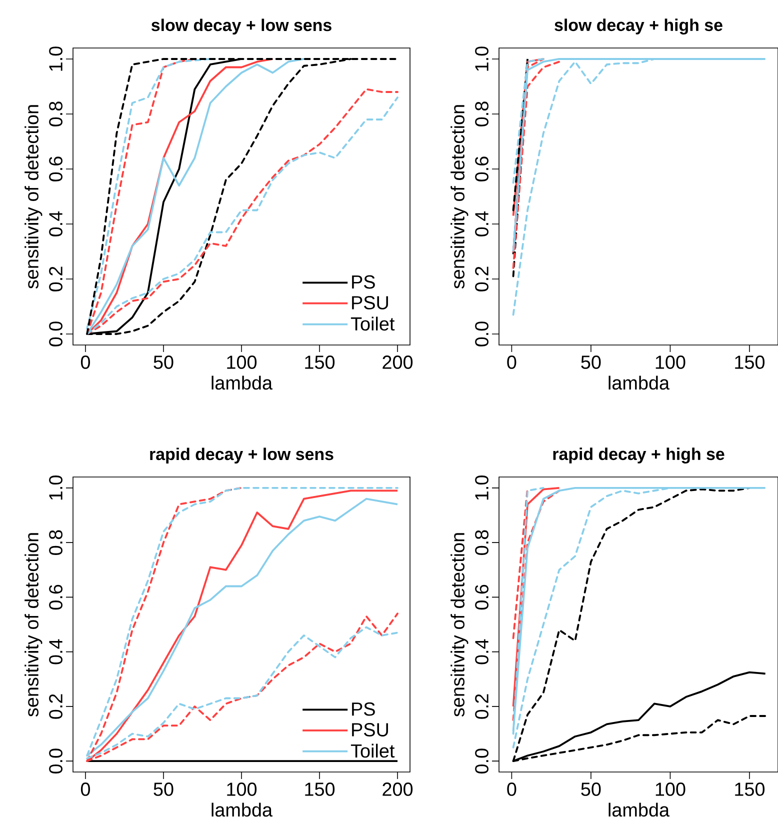  Describe the element at coordinates (241, 26) in the screenshot. I see `chart-title: slow decay + low sens` at that location.